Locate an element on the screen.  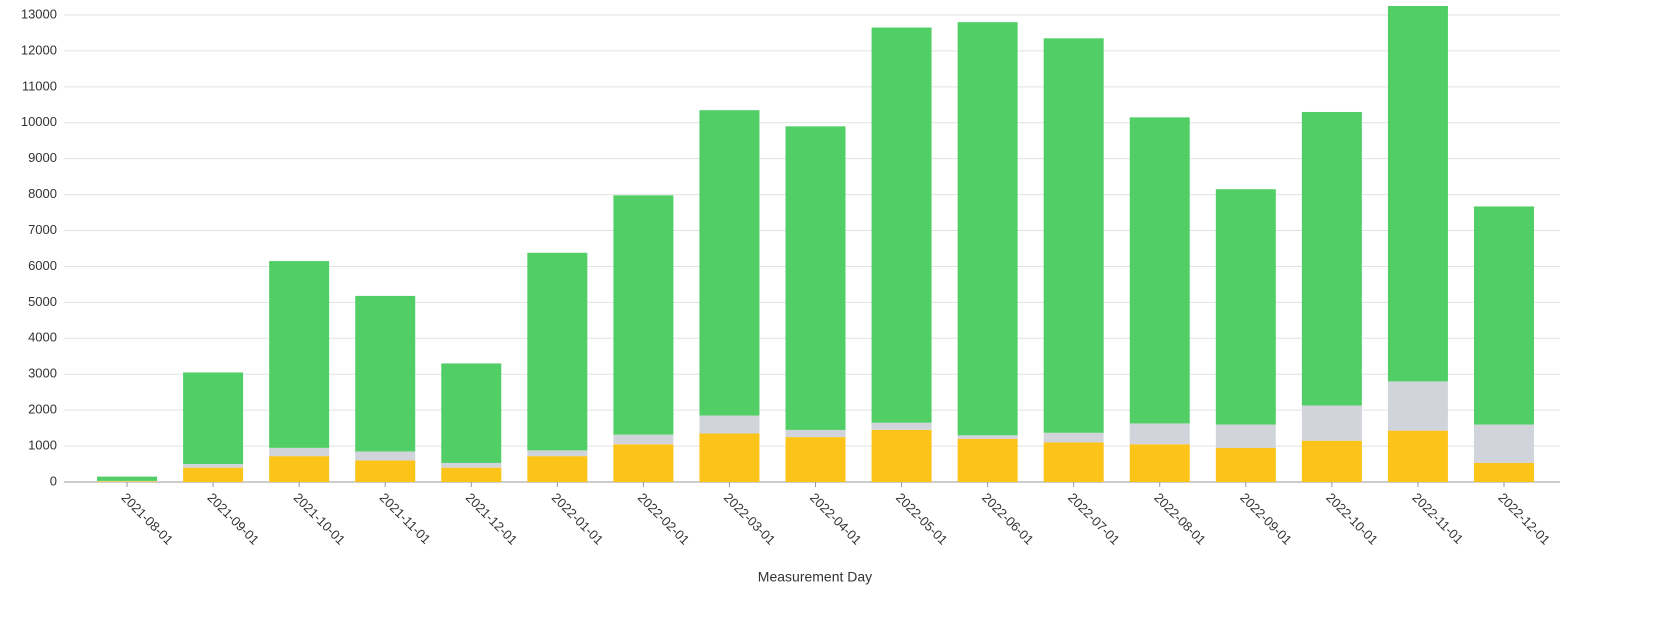
y-tick-label: 5000 is located at coordinates (42, 301).